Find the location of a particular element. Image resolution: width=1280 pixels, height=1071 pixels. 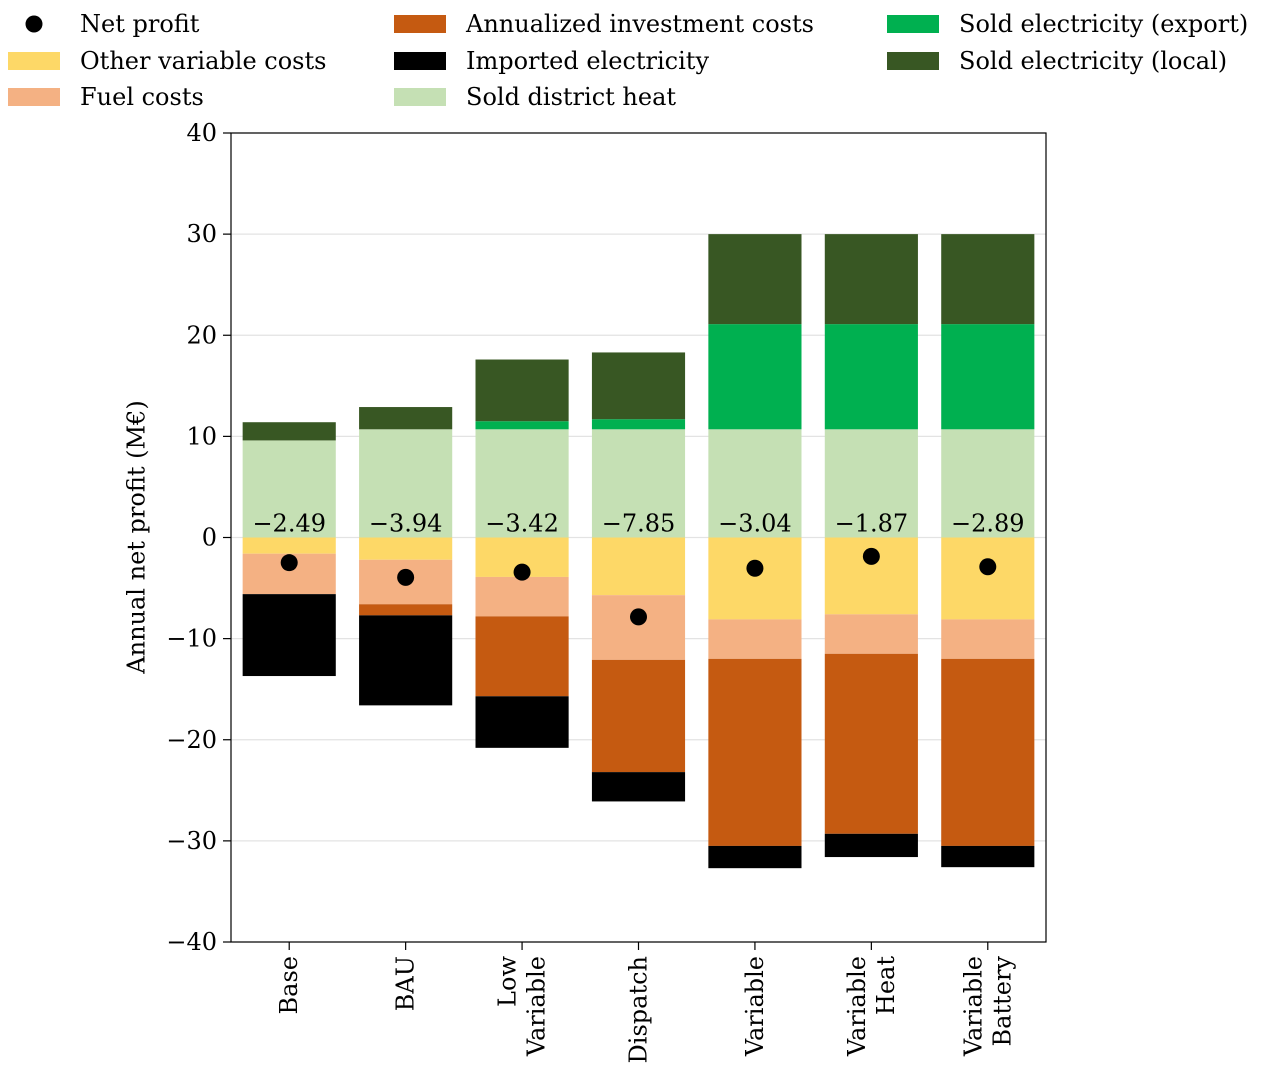

net-profit-value-label: −3.94 is located at coordinates (406, 524).